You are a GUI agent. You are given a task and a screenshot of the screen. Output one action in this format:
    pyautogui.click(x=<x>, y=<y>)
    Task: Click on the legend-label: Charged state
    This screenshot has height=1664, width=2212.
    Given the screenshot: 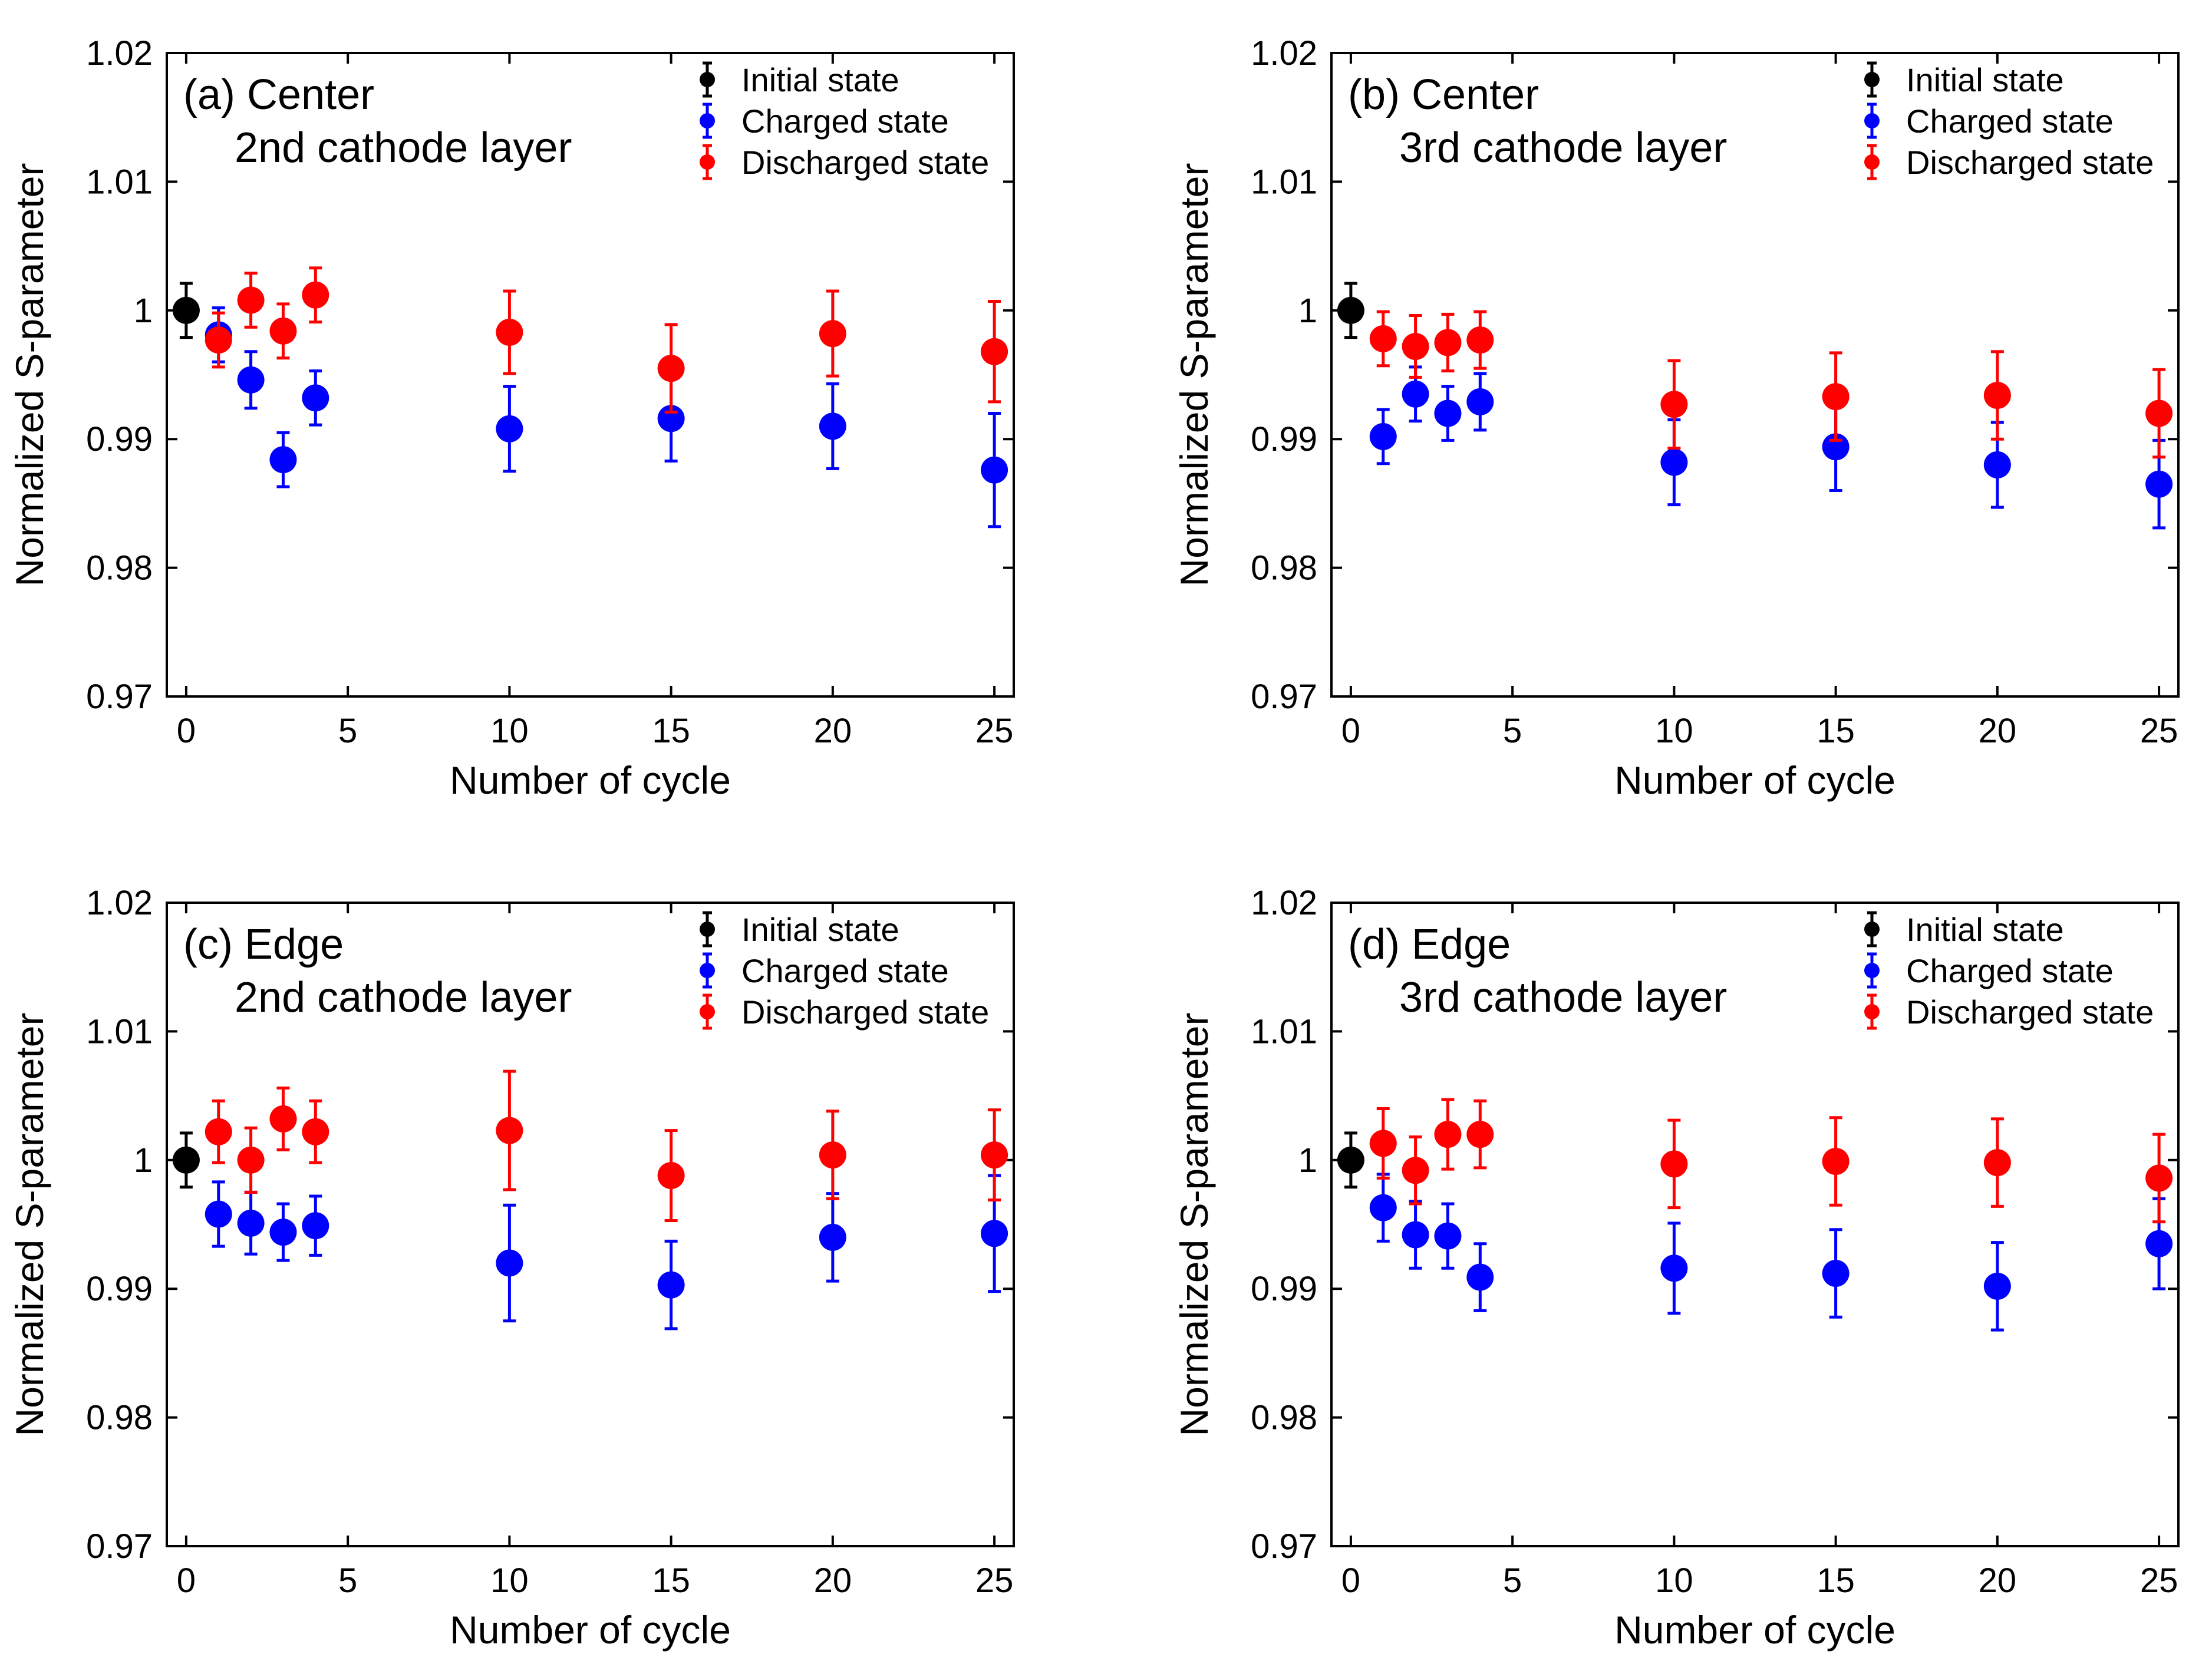 What is the action you would take?
    pyautogui.click(x=845, y=970)
    